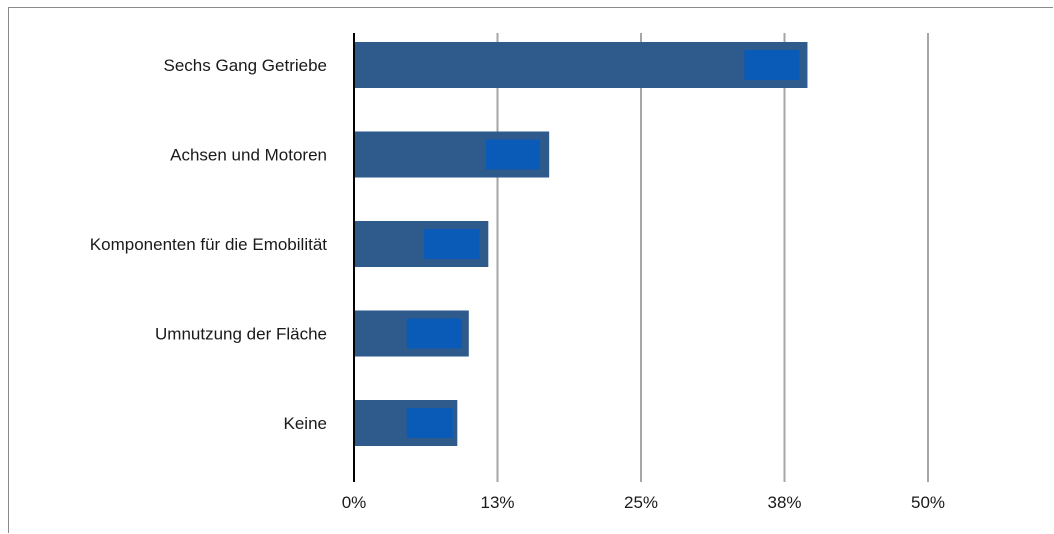 Image resolution: width=1054 pixels, height=534 pixels. What do you see at coordinates (928, 502) in the screenshot?
I see `x-tick-label-4: 50%` at bounding box center [928, 502].